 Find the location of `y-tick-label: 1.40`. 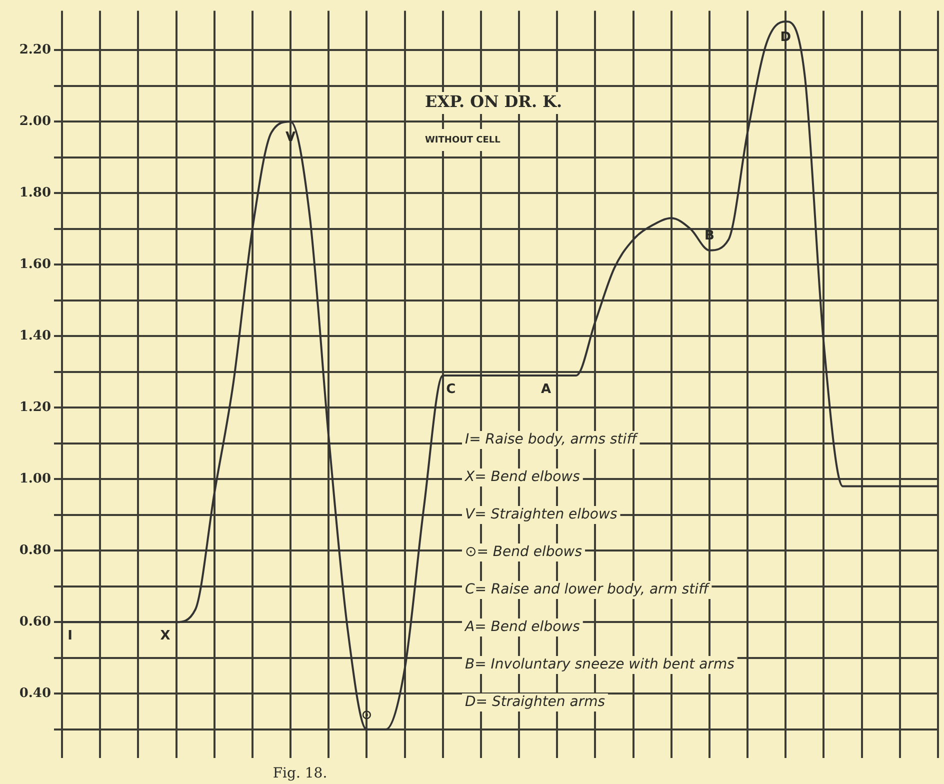

y-tick-label: 1.40 is located at coordinates (35, 336).